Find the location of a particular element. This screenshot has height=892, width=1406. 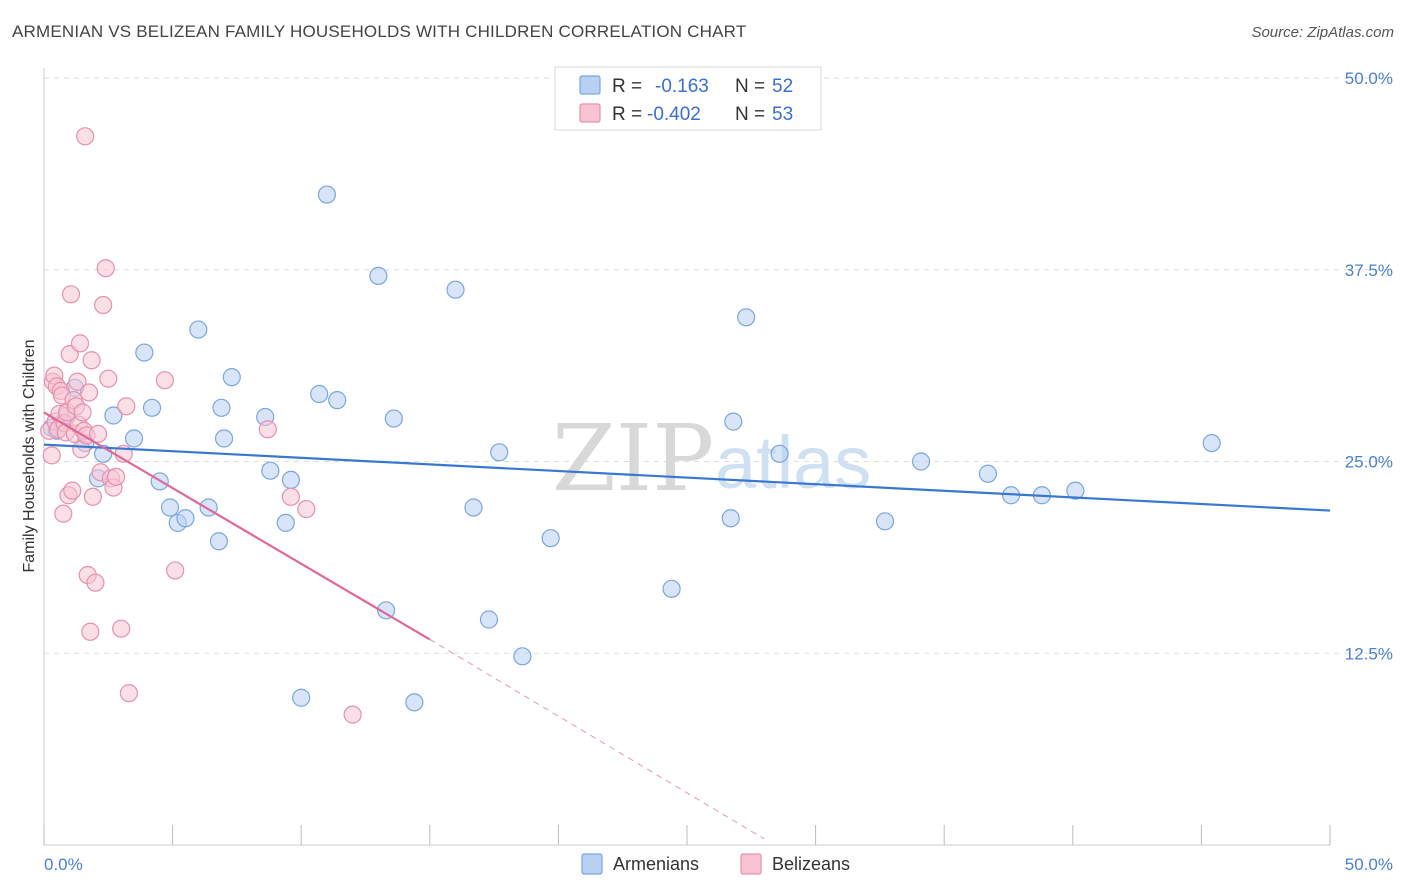

bottom-legend: Armenians Belizeans is located at coordinates (715, 864).